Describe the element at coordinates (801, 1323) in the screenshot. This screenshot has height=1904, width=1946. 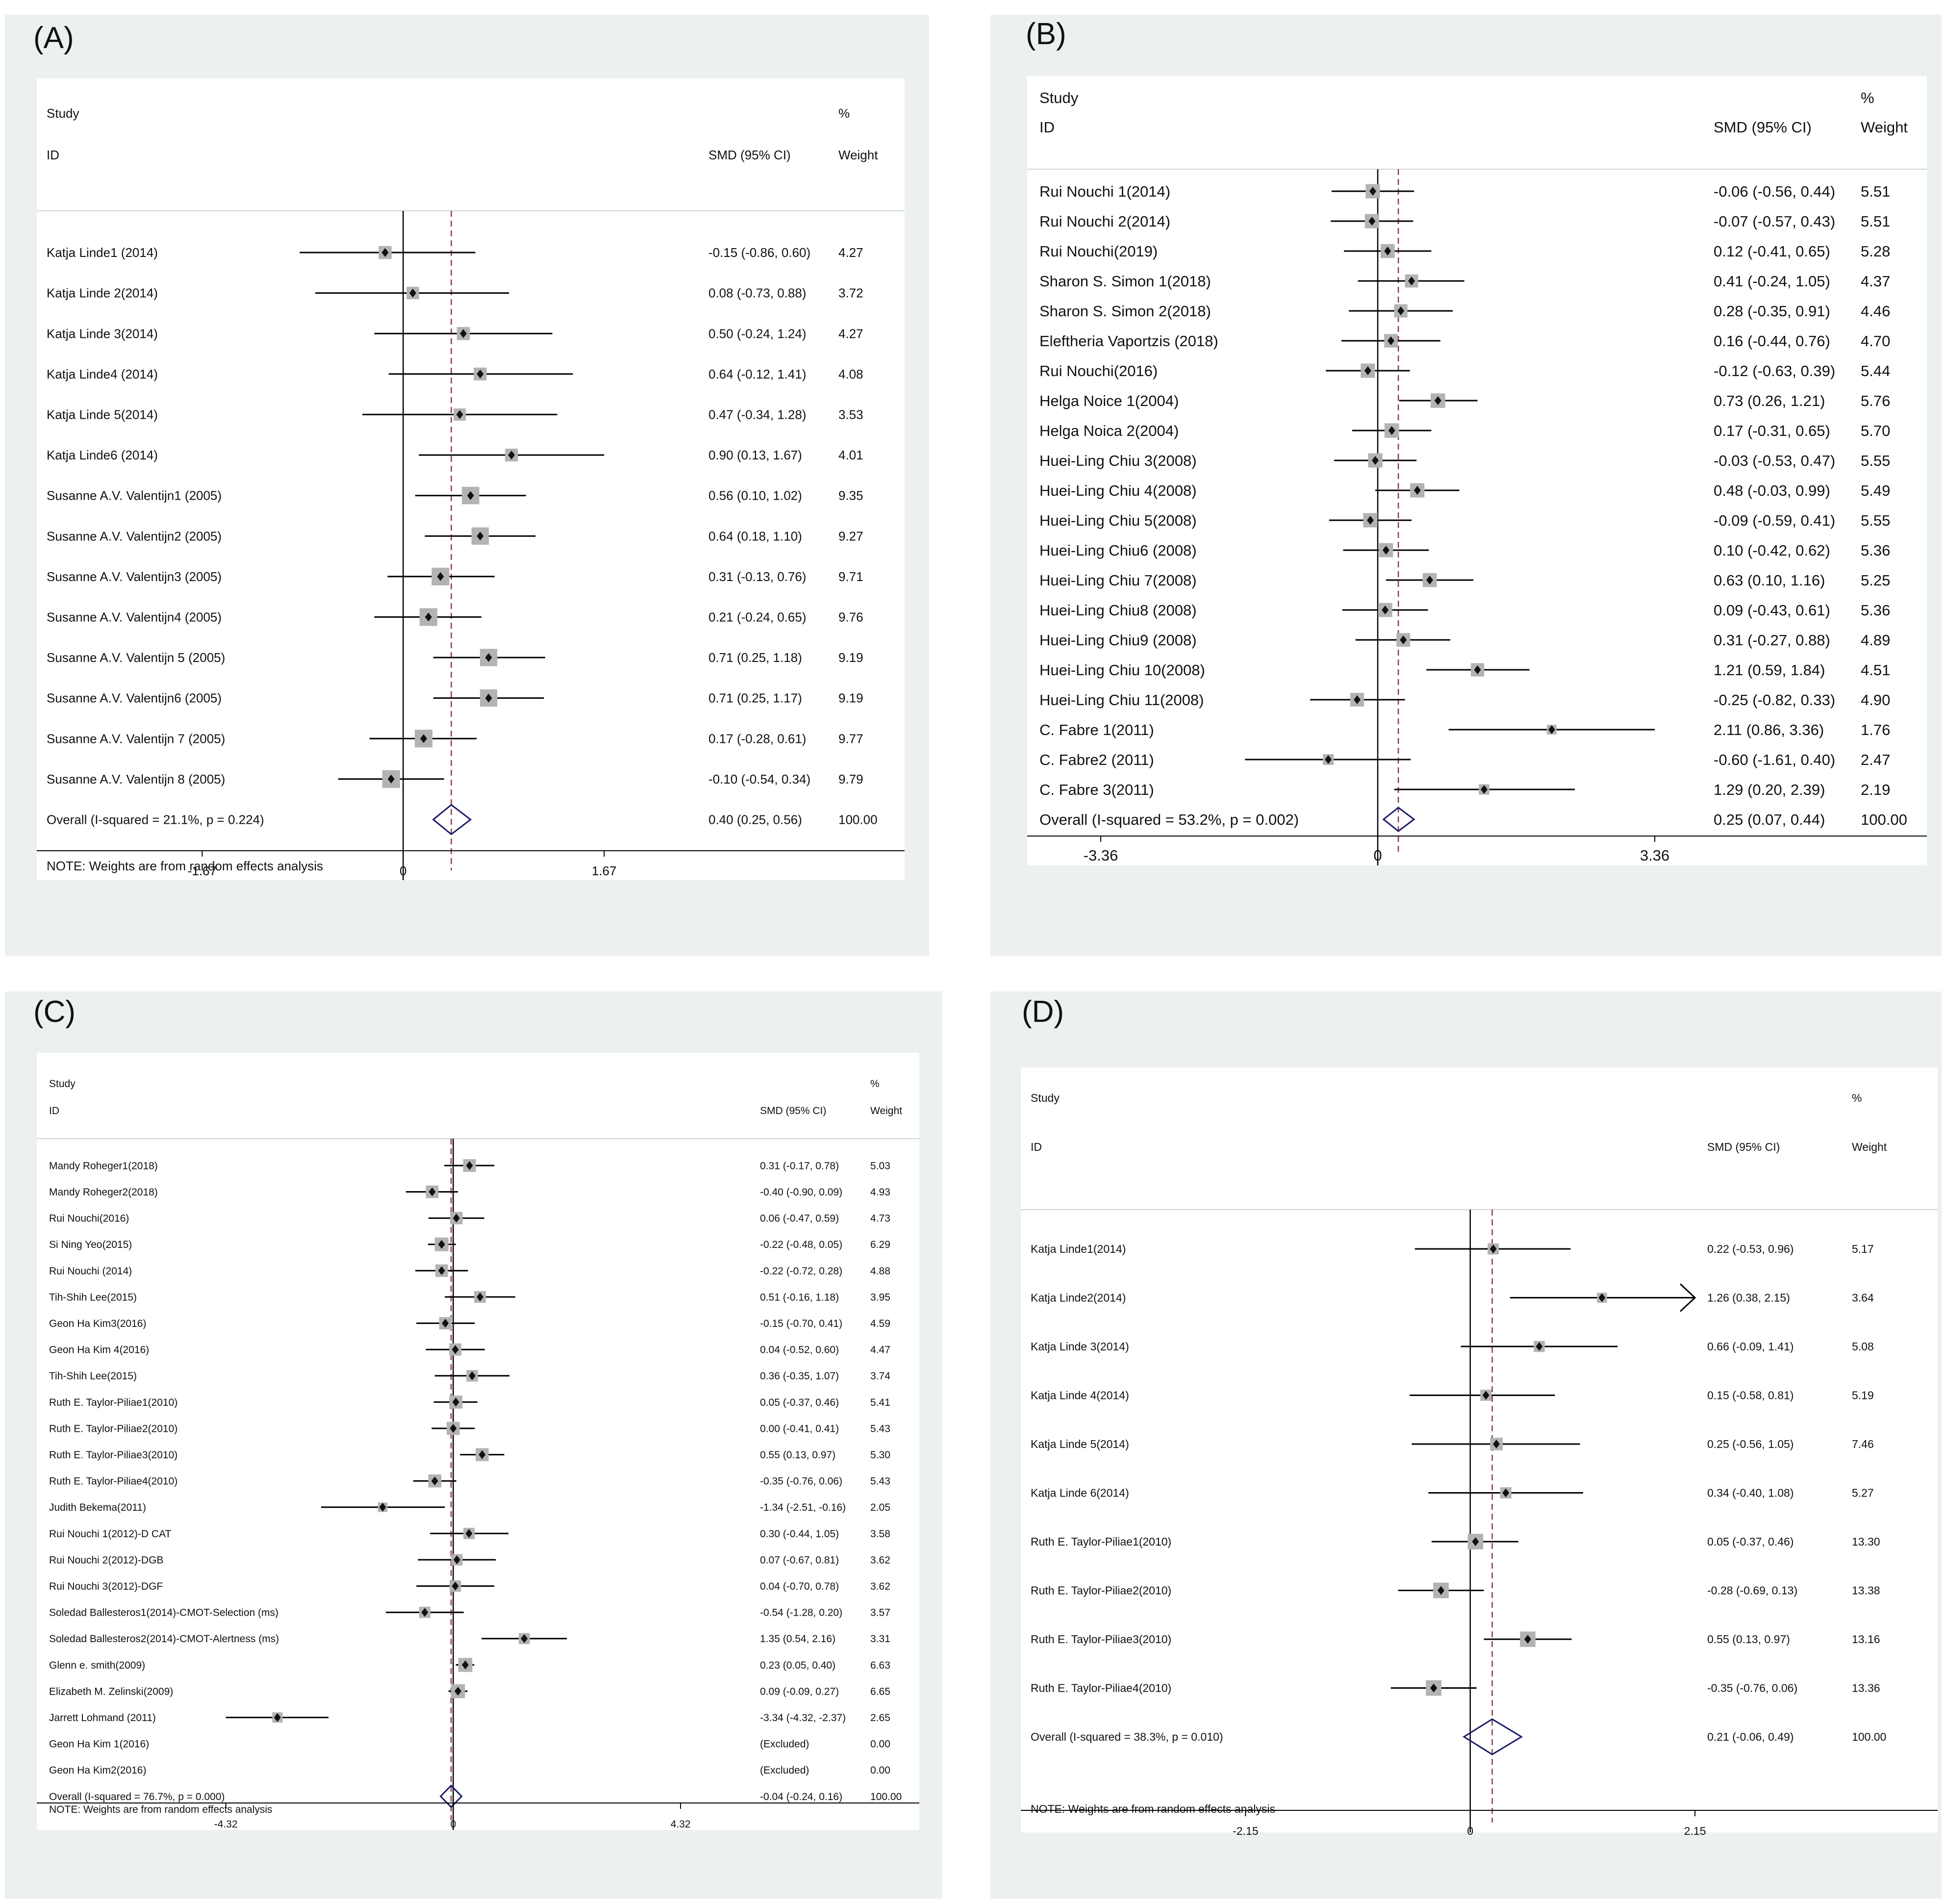
I see `effect-ci-text: -0.15 (-0.70, 0.41)` at that location.